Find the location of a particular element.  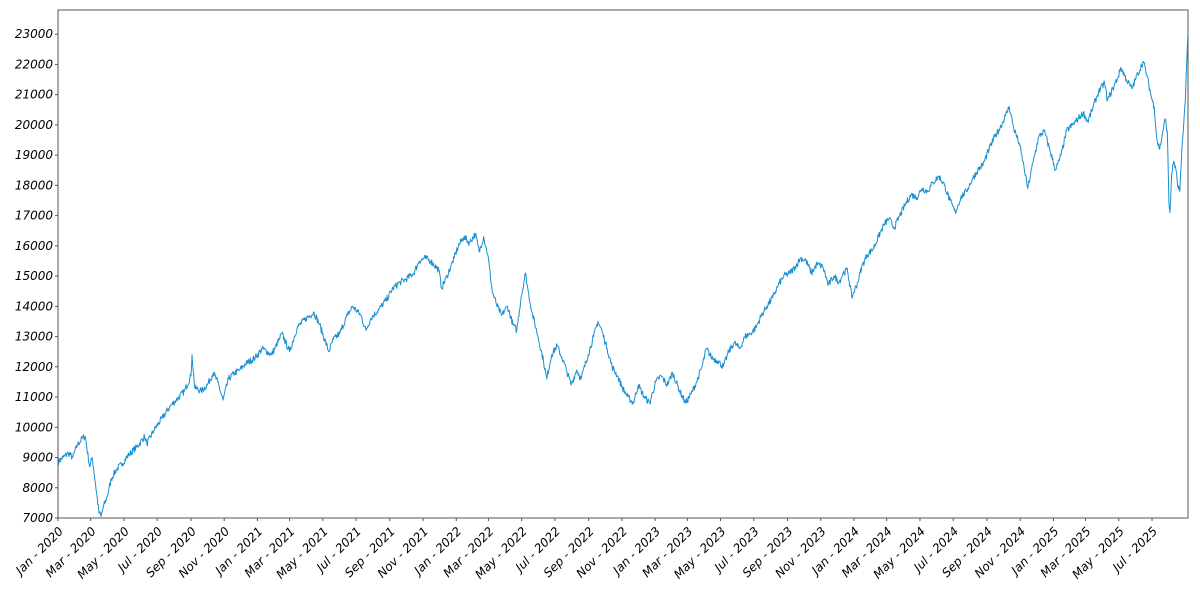

y-tick-label: 9000 is located at coordinates (37, 458).